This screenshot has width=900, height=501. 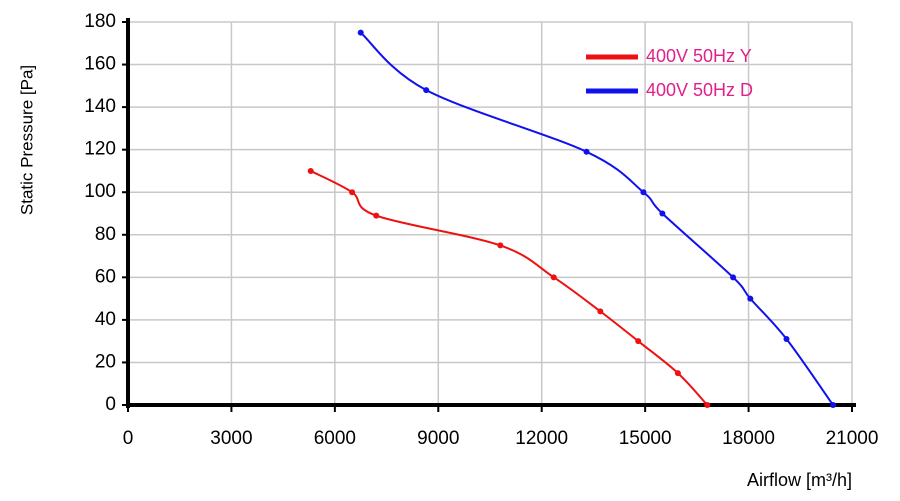 I want to click on y-tick-label: 20, so click(x=105, y=361).